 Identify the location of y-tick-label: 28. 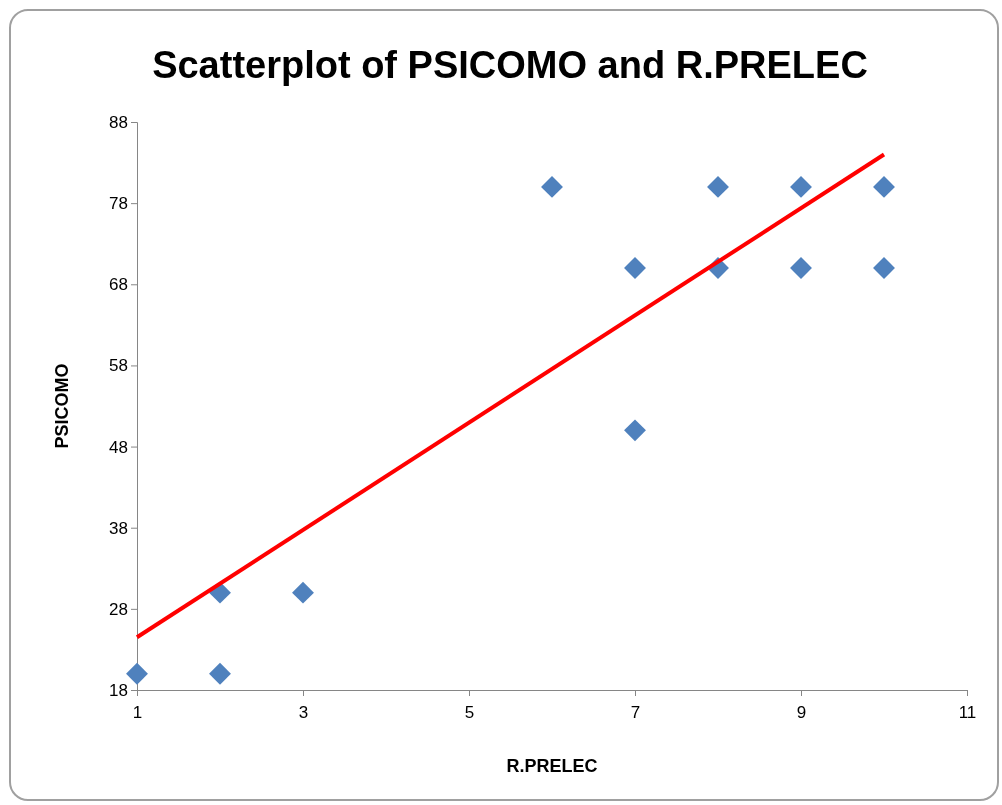
(118, 609).